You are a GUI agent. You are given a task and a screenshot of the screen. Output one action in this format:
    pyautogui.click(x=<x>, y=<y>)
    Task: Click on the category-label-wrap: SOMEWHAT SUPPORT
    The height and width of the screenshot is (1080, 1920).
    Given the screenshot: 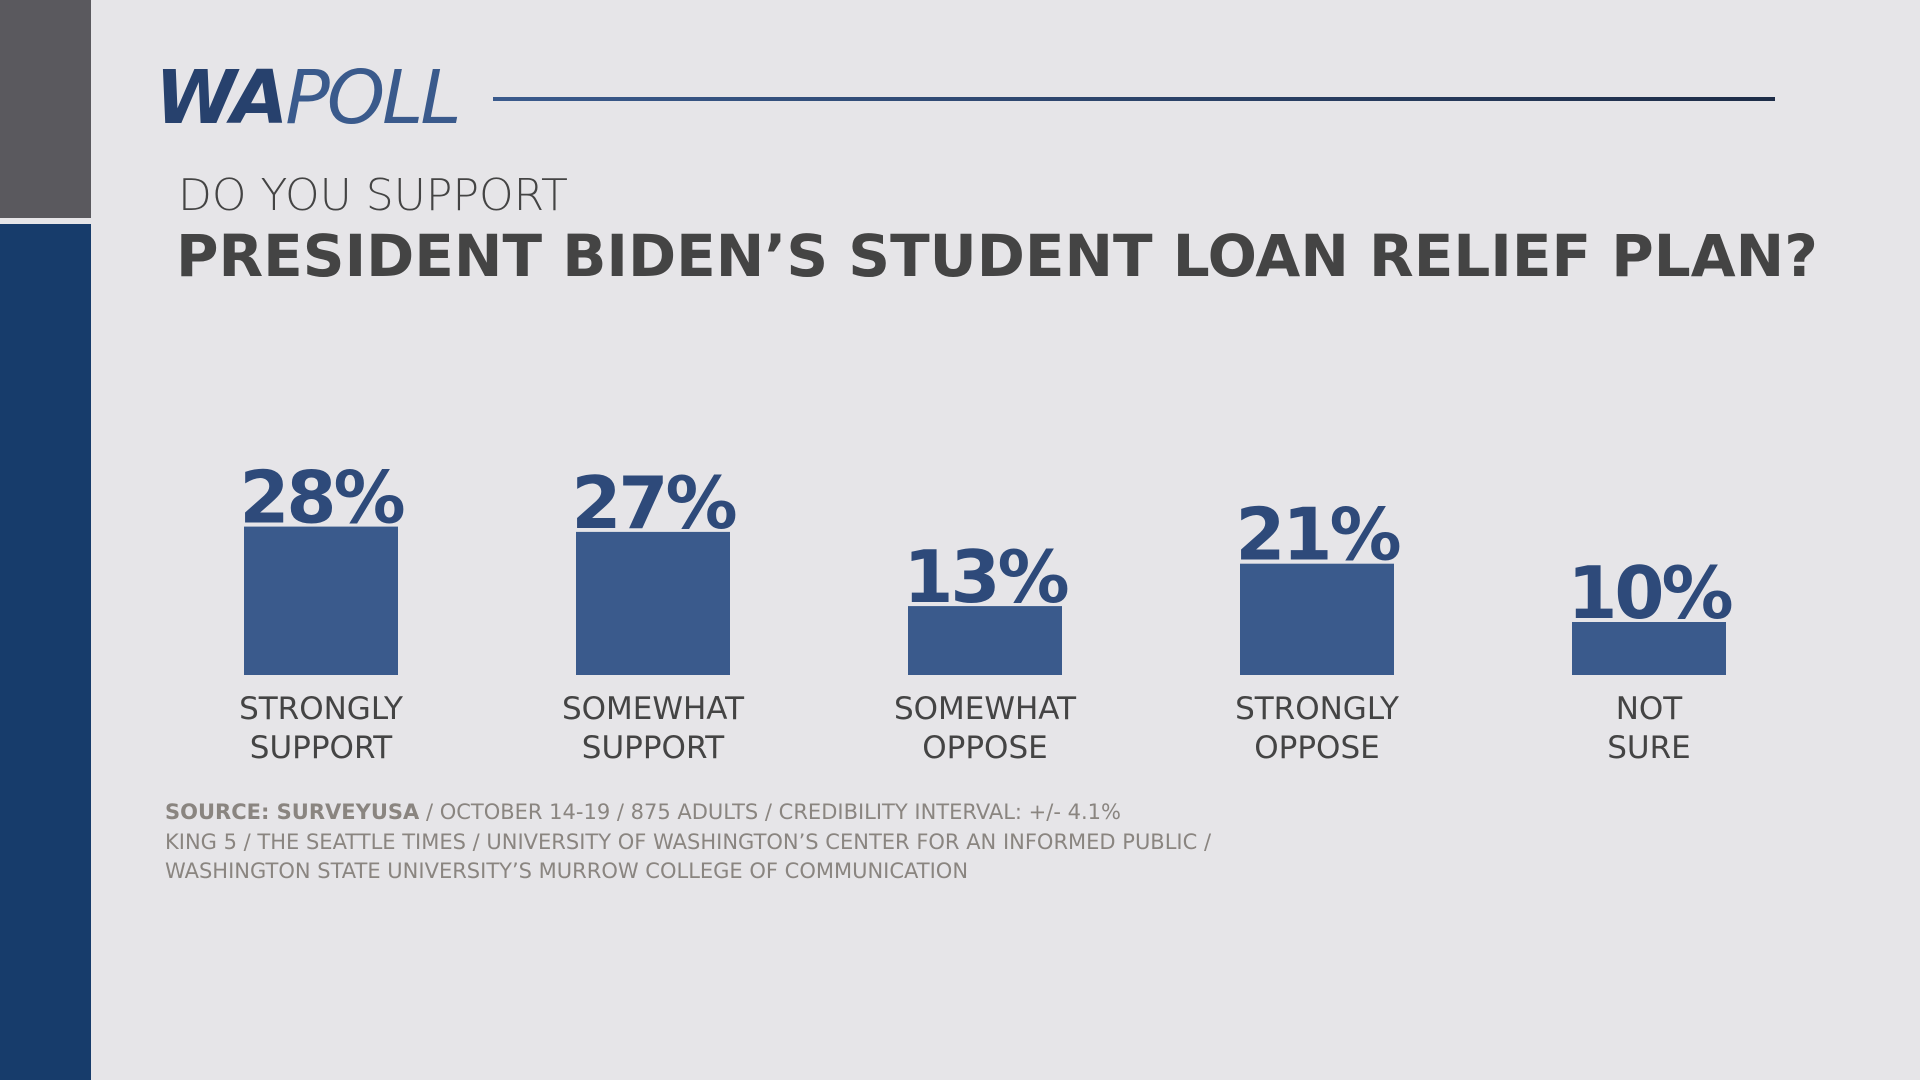 What is the action you would take?
    pyautogui.click(x=653, y=729)
    